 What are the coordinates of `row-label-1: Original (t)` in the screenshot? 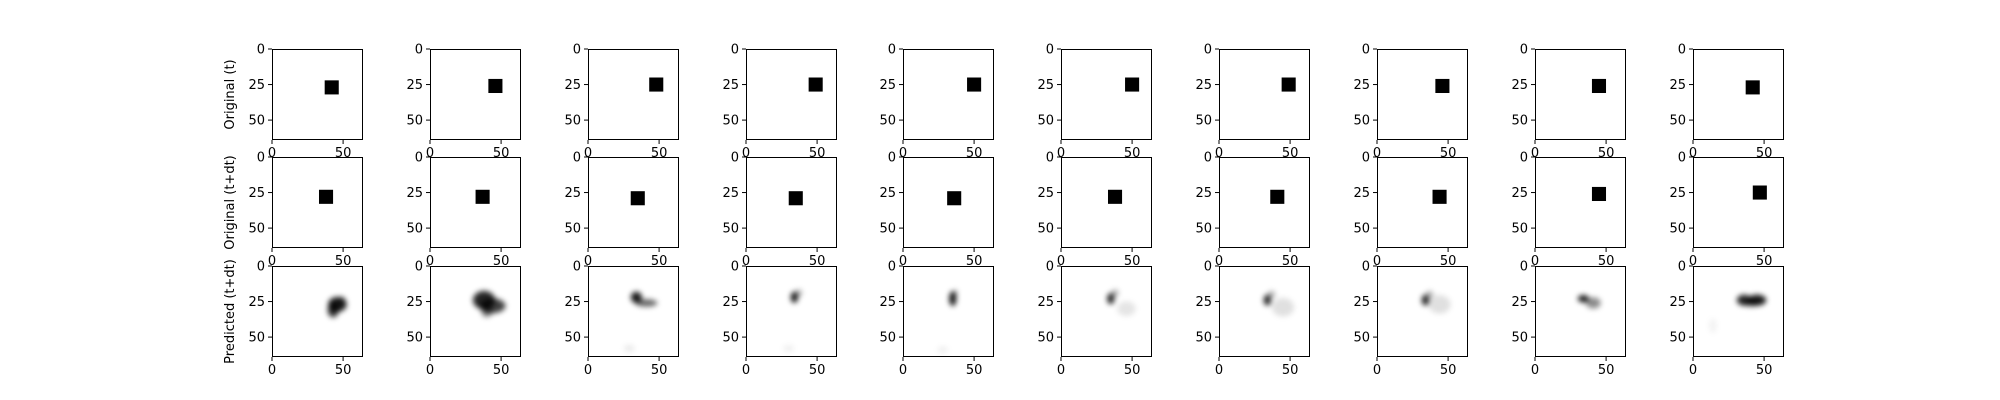 It's located at (230, 94).